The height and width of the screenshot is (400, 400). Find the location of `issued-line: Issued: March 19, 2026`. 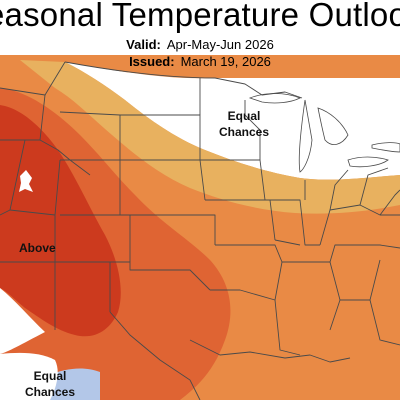

issued-line: Issued: March 19, 2026 is located at coordinates (200, 61).